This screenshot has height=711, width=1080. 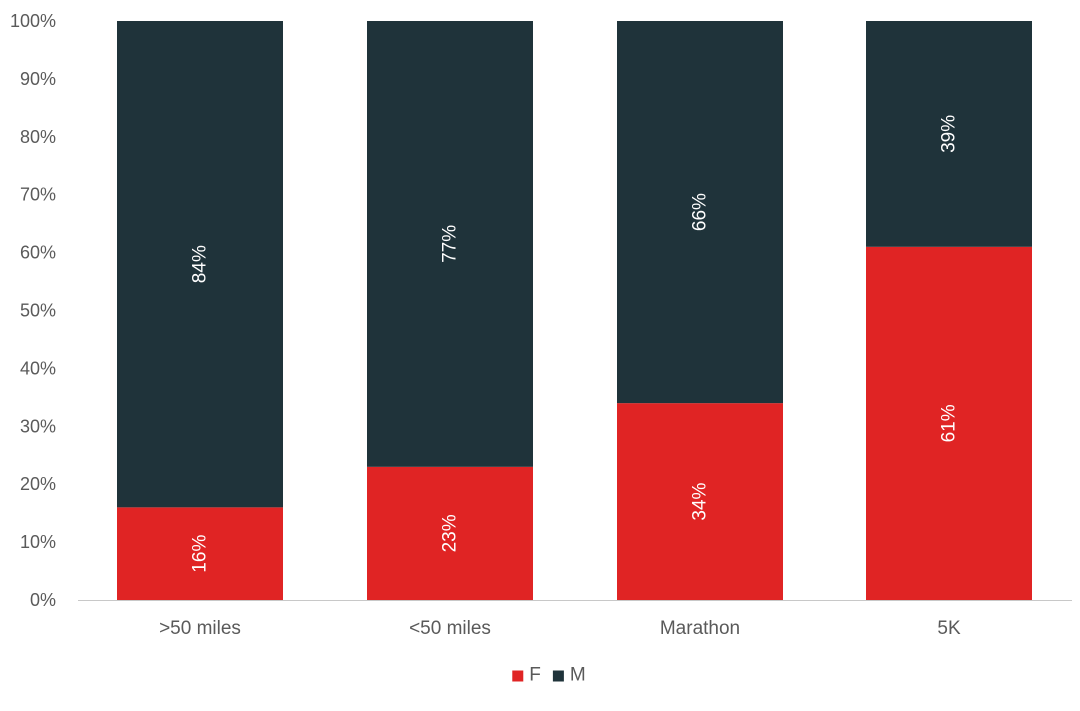 I want to click on y-axis: 0% 10% 20% 30% 40% 50% 60% 70% 80% 90% 100%, so click(x=33, y=310).